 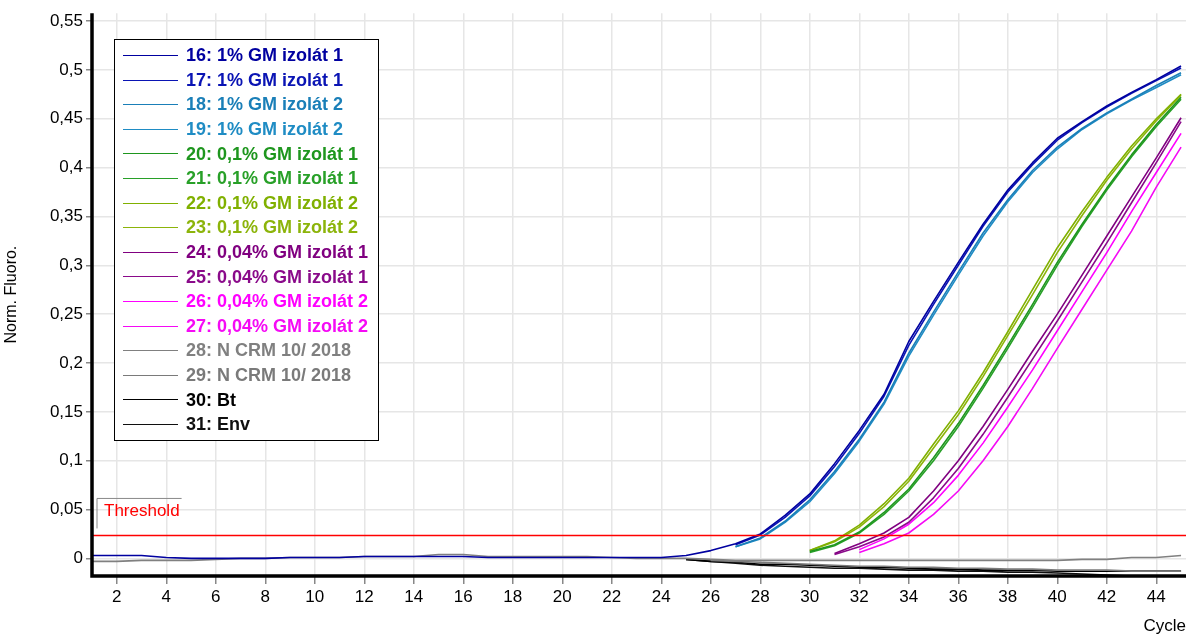 What do you see at coordinates (315, 596) in the screenshot?
I see `x-tick-label: 10` at bounding box center [315, 596].